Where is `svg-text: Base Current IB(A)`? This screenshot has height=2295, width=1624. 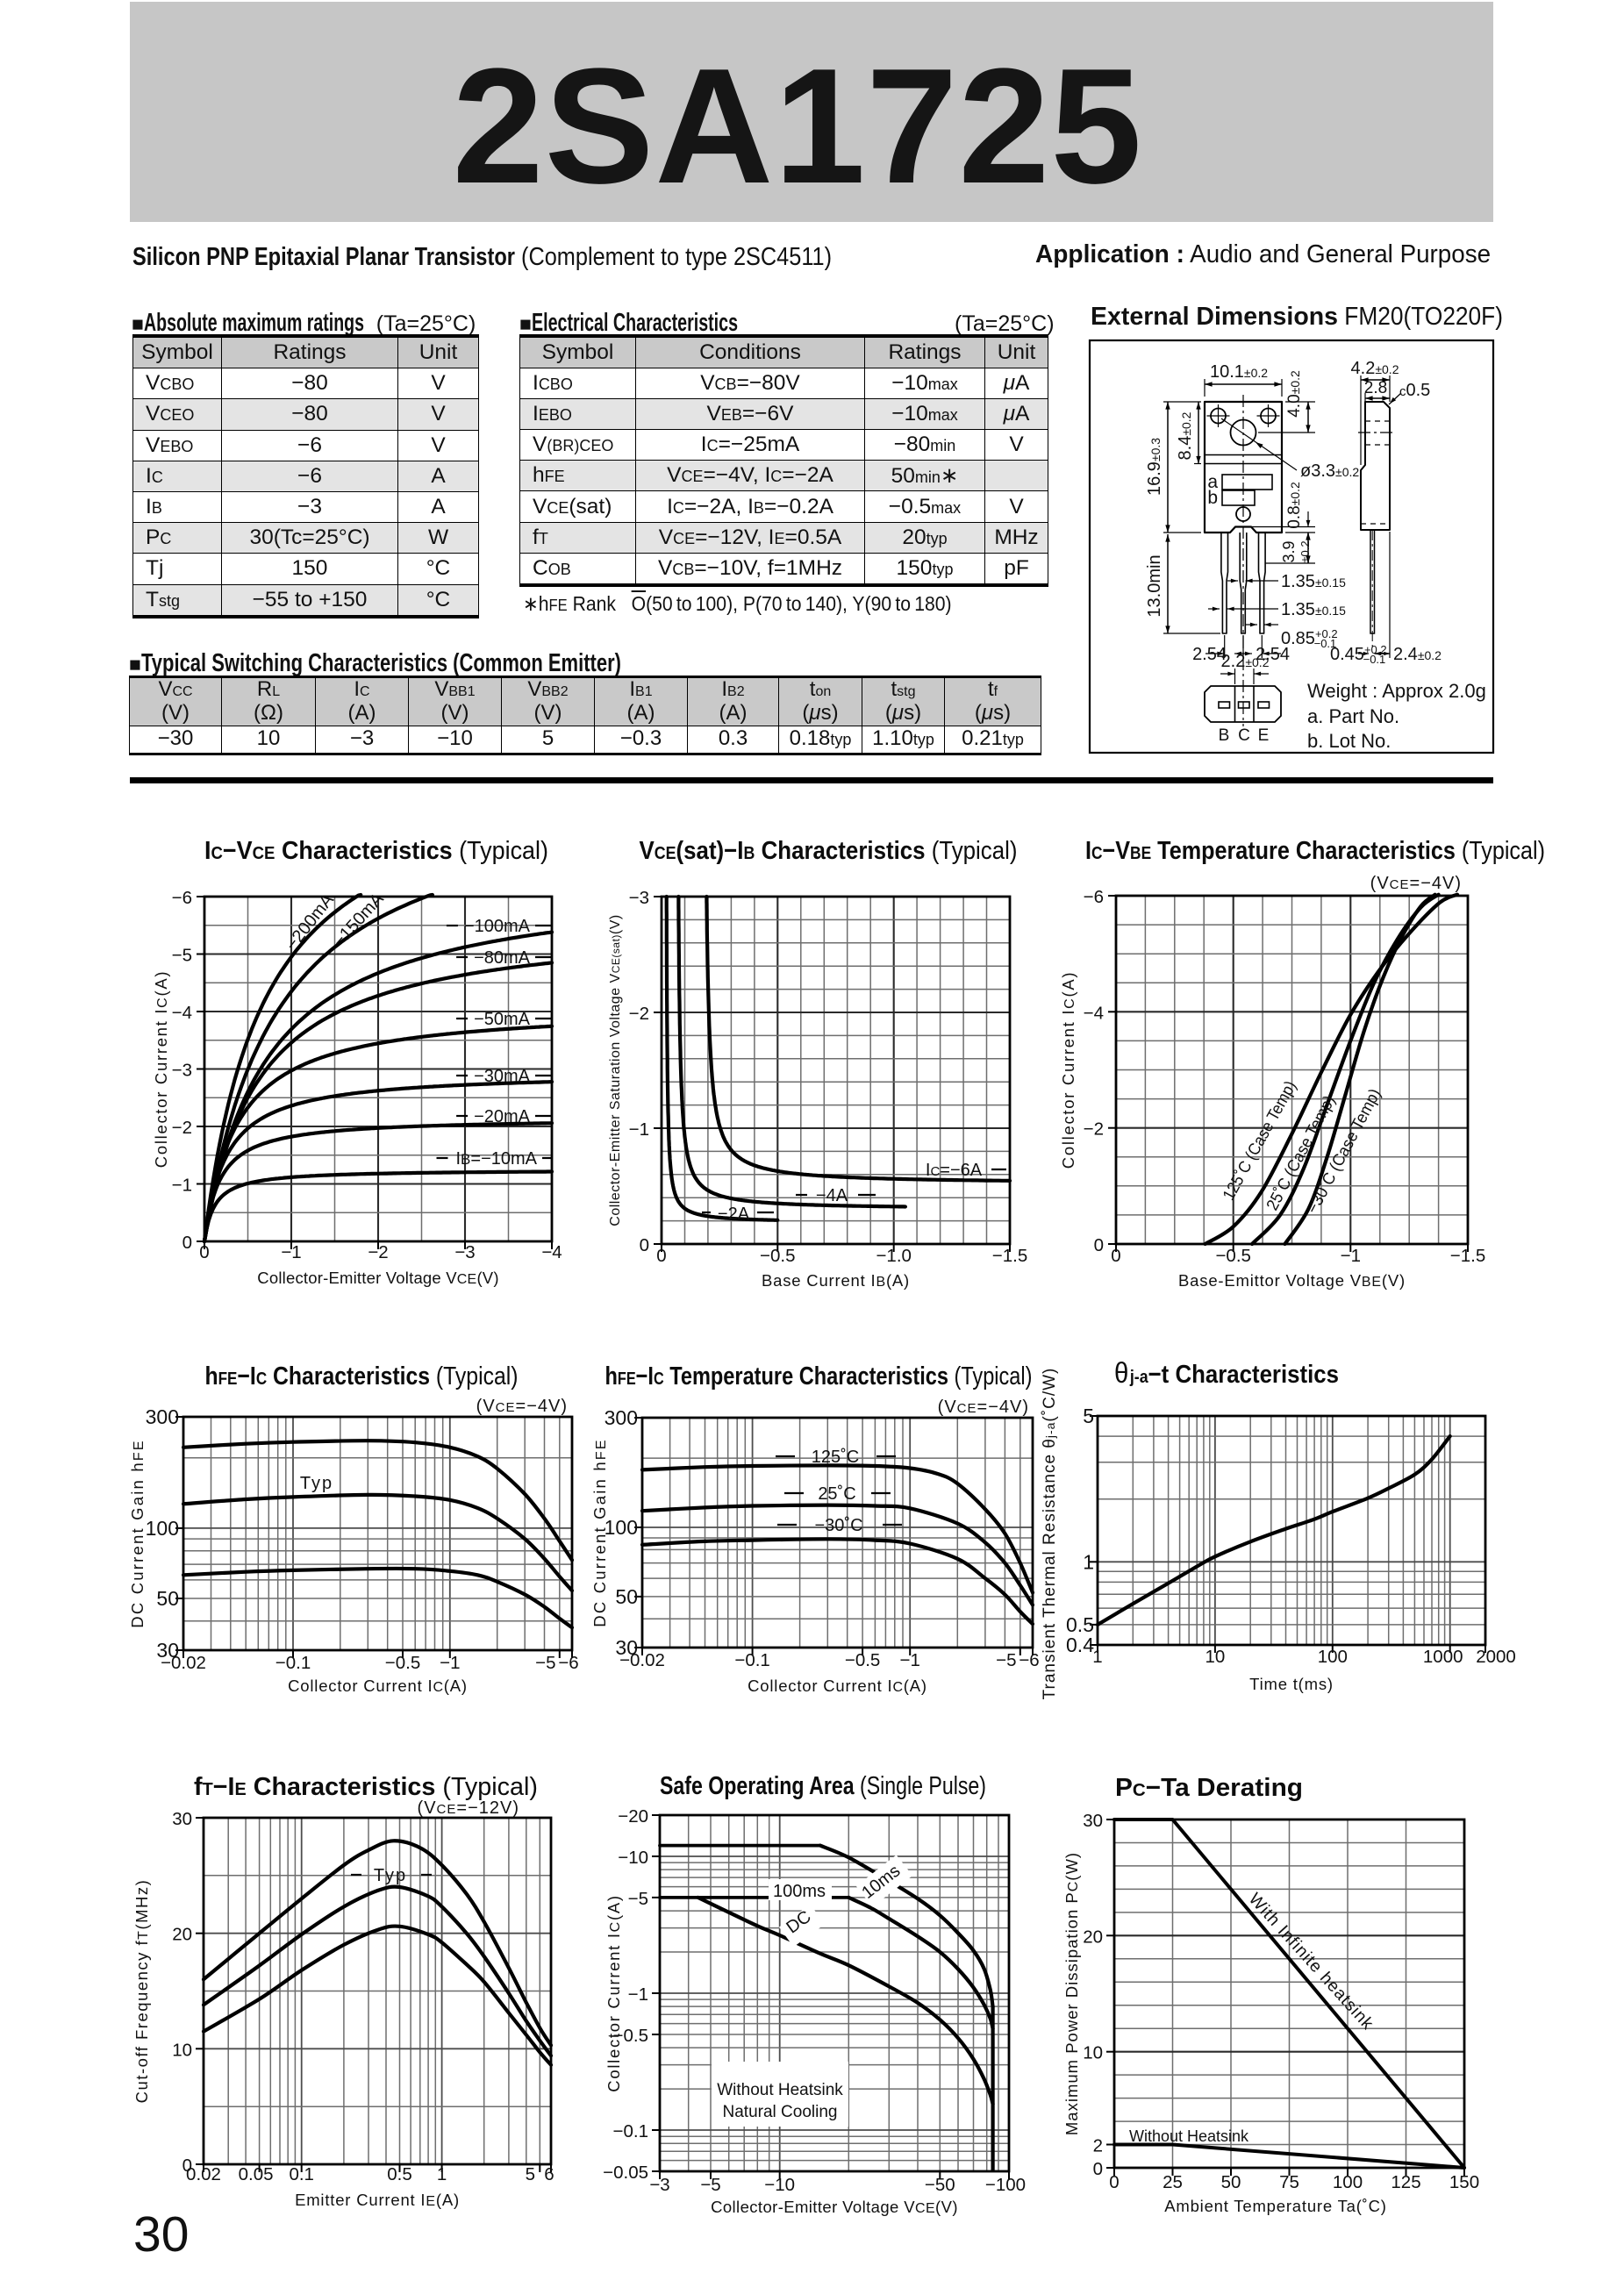
svg-text: Base Current IB(A) is located at coordinates (836, 1280).